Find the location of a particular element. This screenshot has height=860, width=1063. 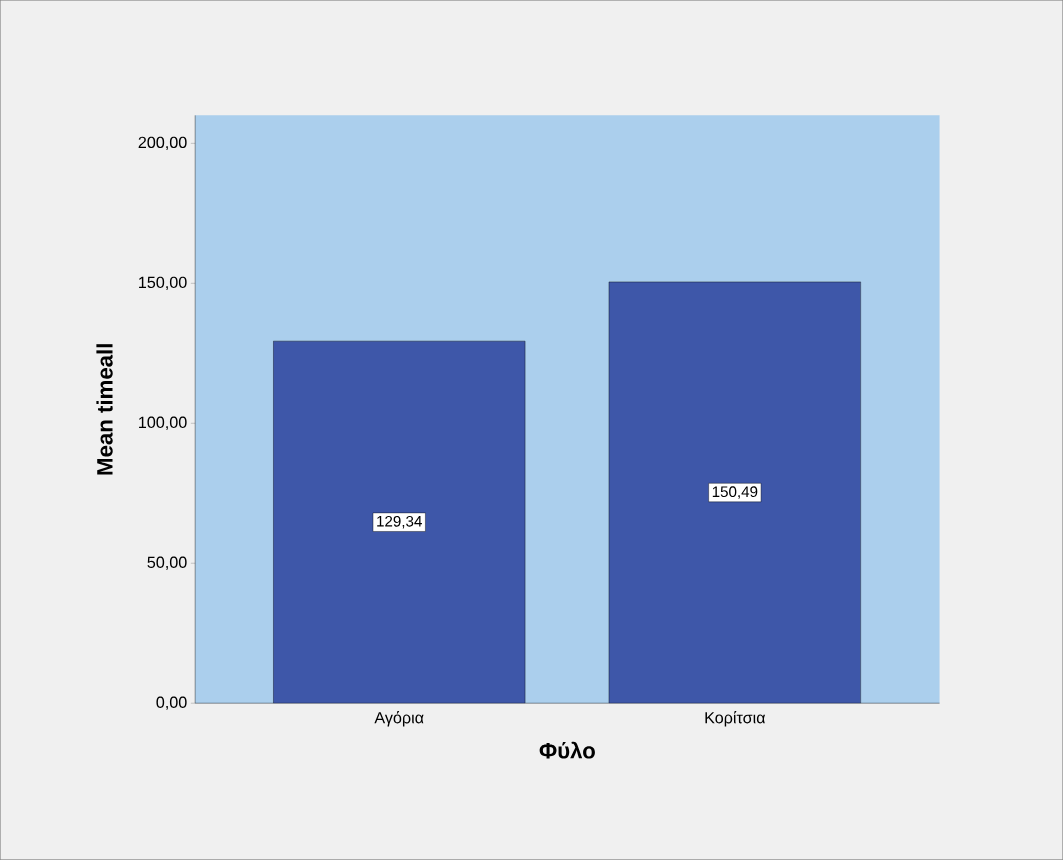

y-tick-label: 0,00 is located at coordinates (171, 703).